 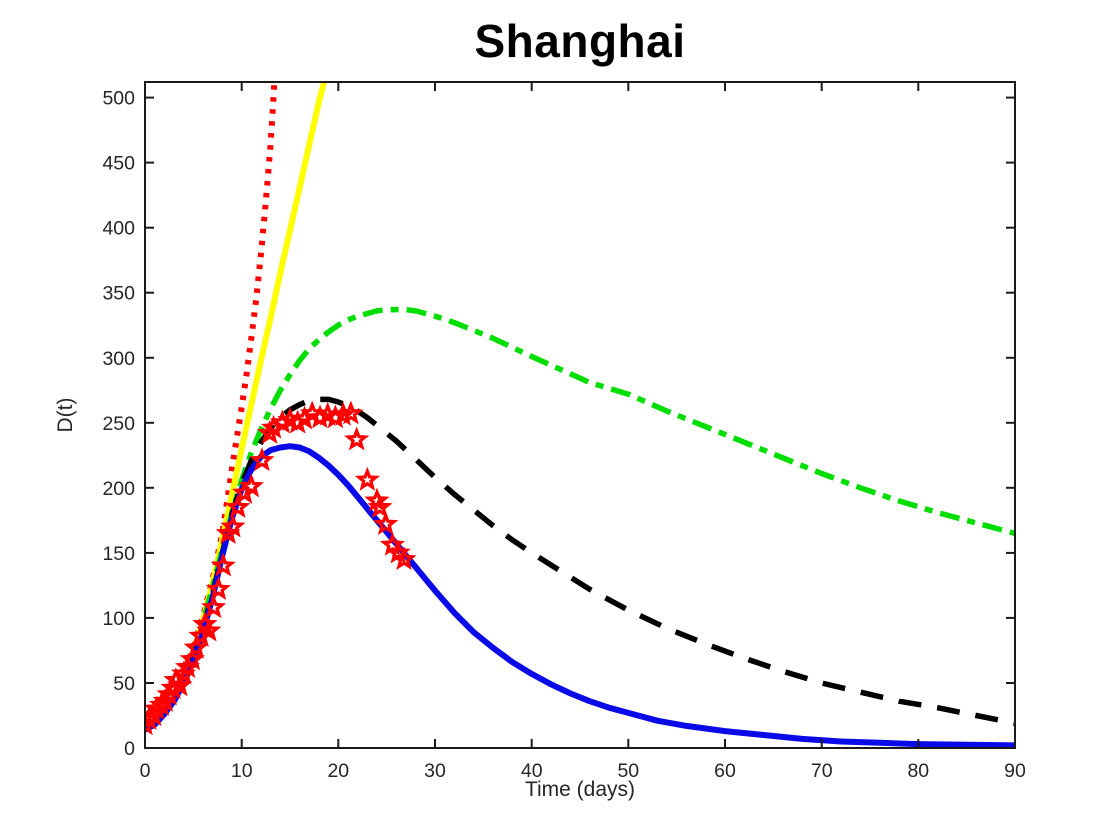 What do you see at coordinates (118, 359) in the screenshot?
I see `y-tick-label: 300` at bounding box center [118, 359].